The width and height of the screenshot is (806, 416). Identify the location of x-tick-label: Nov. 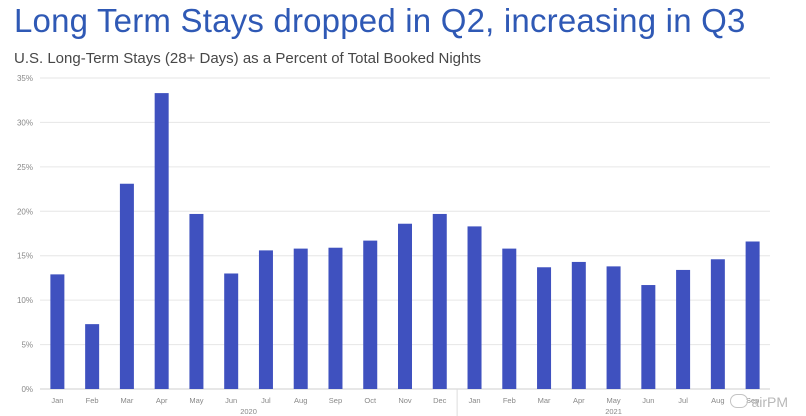
(405, 400).